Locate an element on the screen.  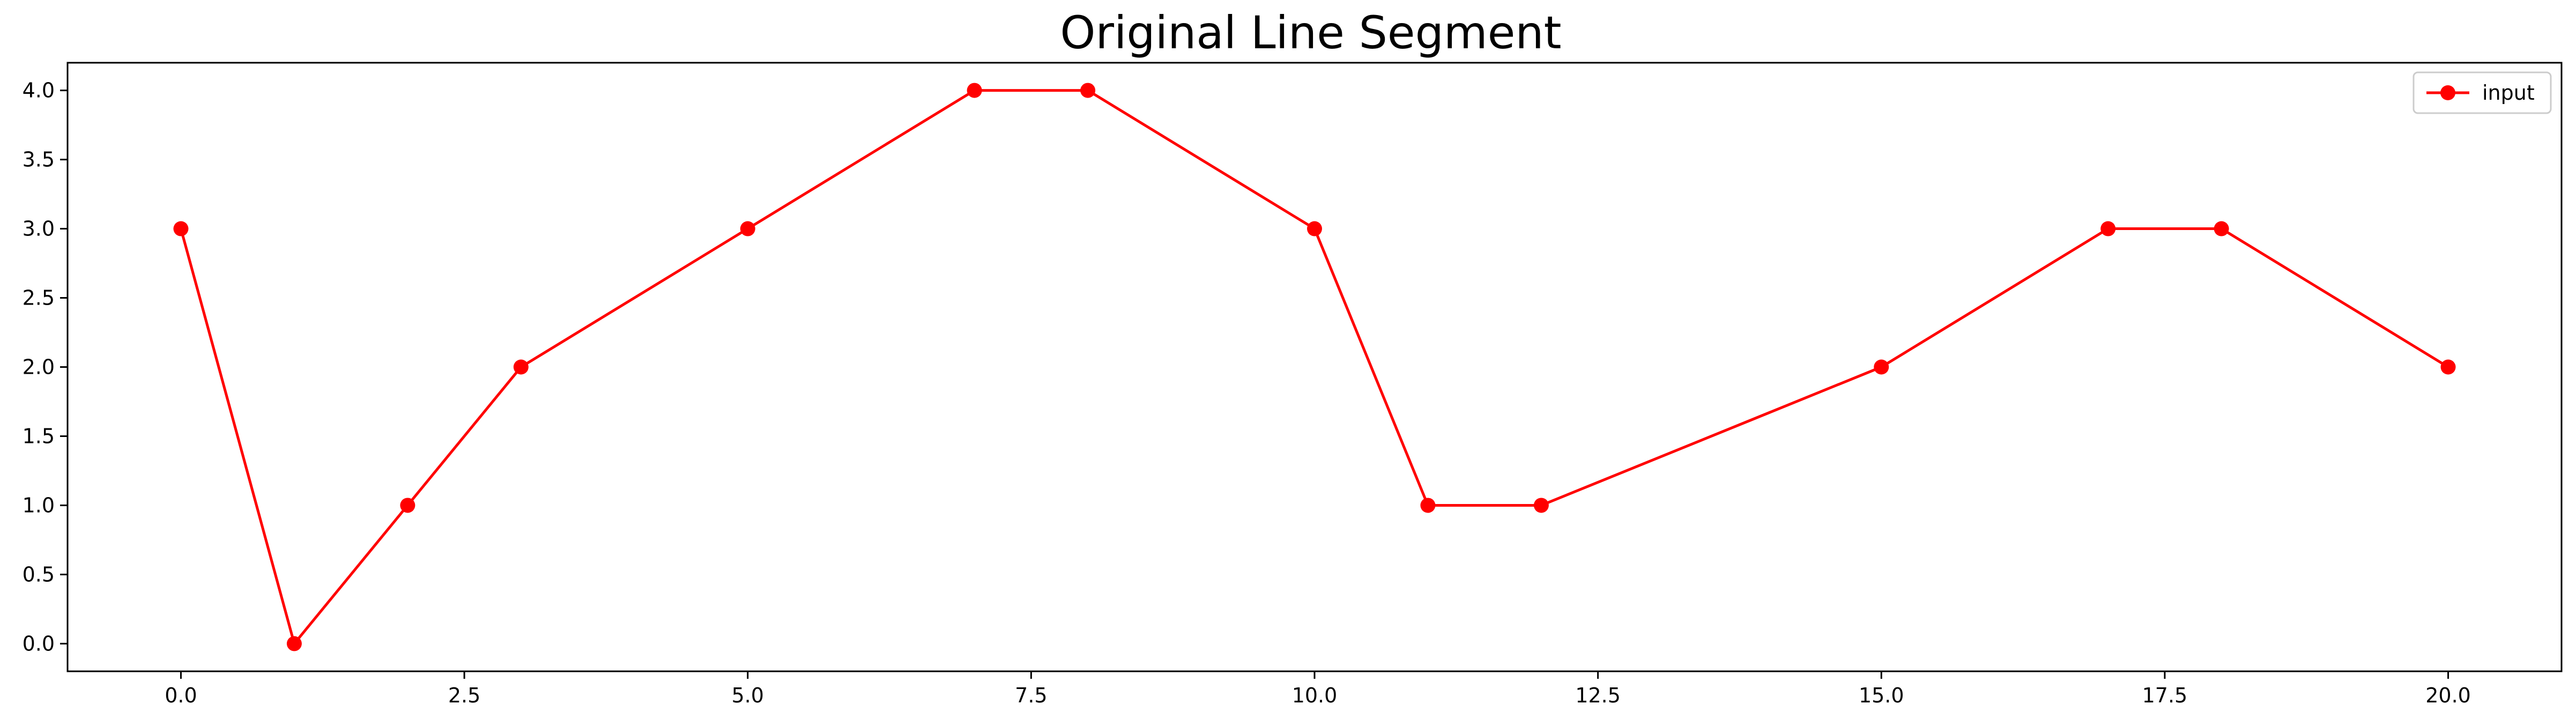
y-tick-label: 2.5 is located at coordinates (39, 298).